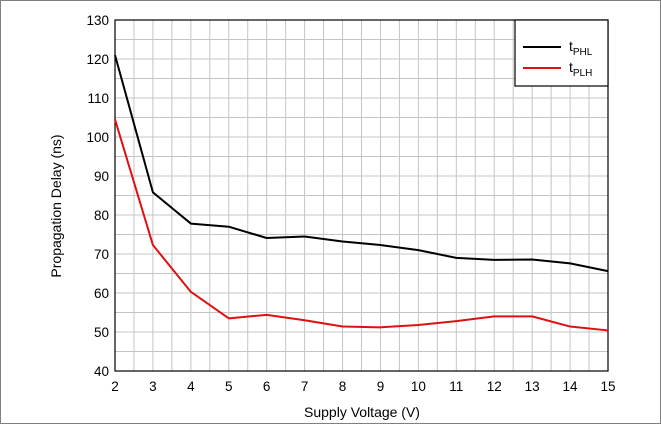 Image resolution: width=661 pixels, height=425 pixels. Describe the element at coordinates (305, 386) in the screenshot. I see `x-tick-label: 7` at that location.